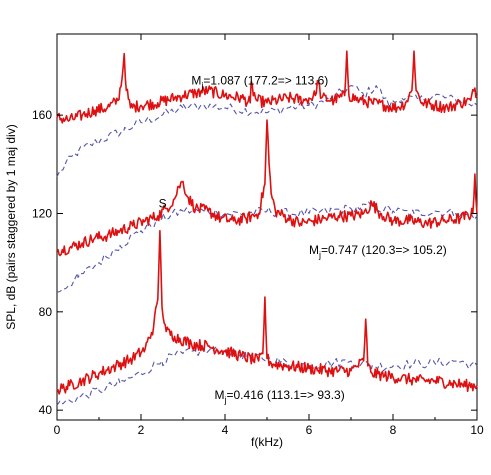 The width and height of the screenshot is (491, 475). Describe the element at coordinates (378, 251) in the screenshot. I see `mach-annotation: Mj=0.747 (120.3=> 105.2)` at that location.